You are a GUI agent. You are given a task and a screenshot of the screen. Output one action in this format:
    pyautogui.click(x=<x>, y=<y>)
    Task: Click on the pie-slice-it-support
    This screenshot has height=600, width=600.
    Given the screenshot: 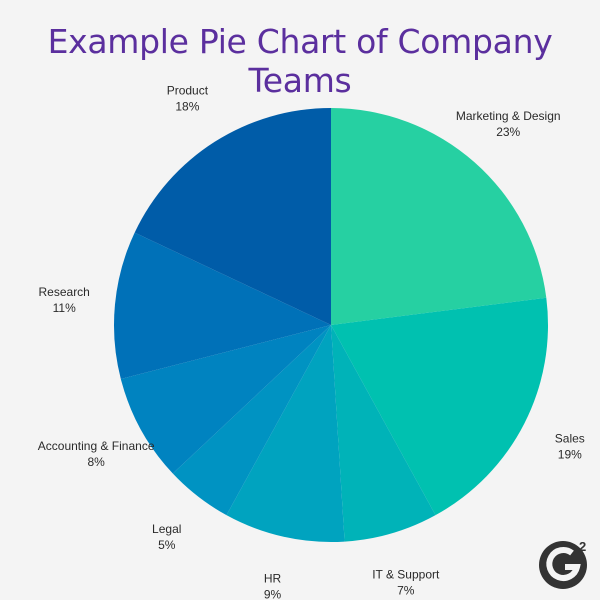 What is the action you would take?
    pyautogui.click(x=383, y=433)
    